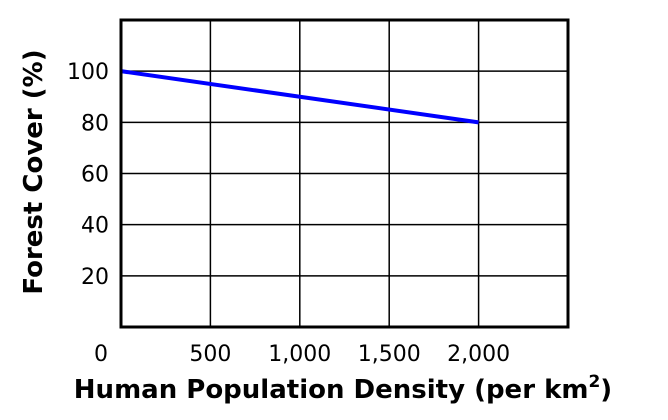 The width and height of the screenshot is (668, 420). I want to click on x-axis-title-superscript: 2, so click(594, 382).